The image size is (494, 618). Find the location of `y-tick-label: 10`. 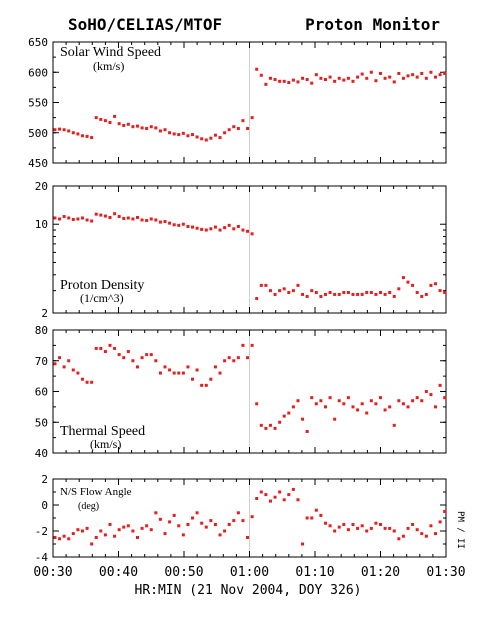

y-tick-label: 10 is located at coordinates (41, 224).